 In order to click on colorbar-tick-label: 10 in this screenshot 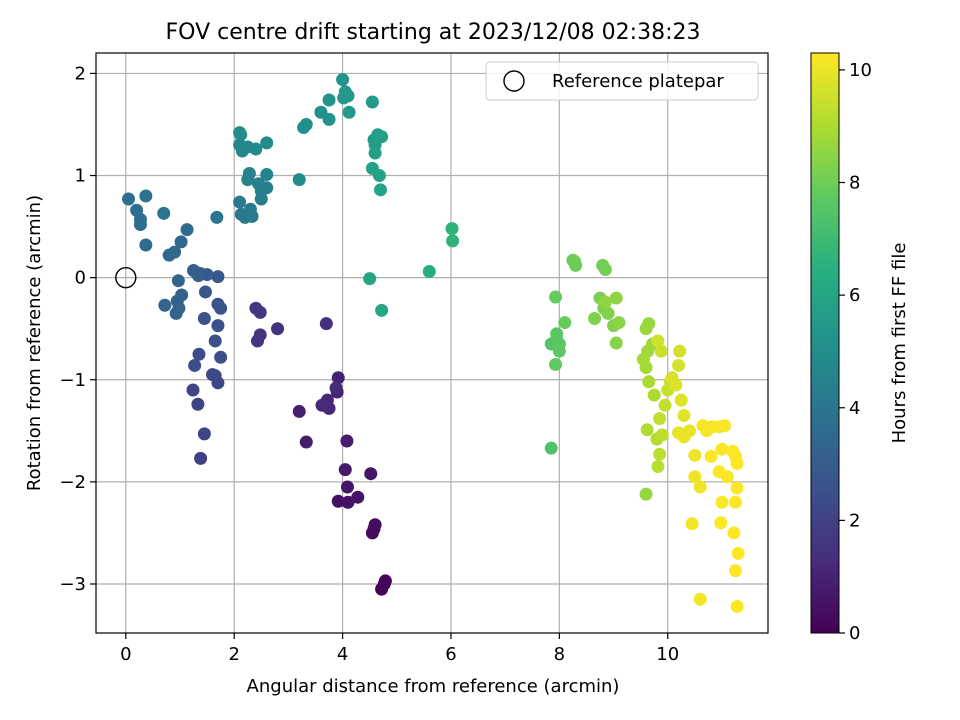, I will do `click(860, 70)`.